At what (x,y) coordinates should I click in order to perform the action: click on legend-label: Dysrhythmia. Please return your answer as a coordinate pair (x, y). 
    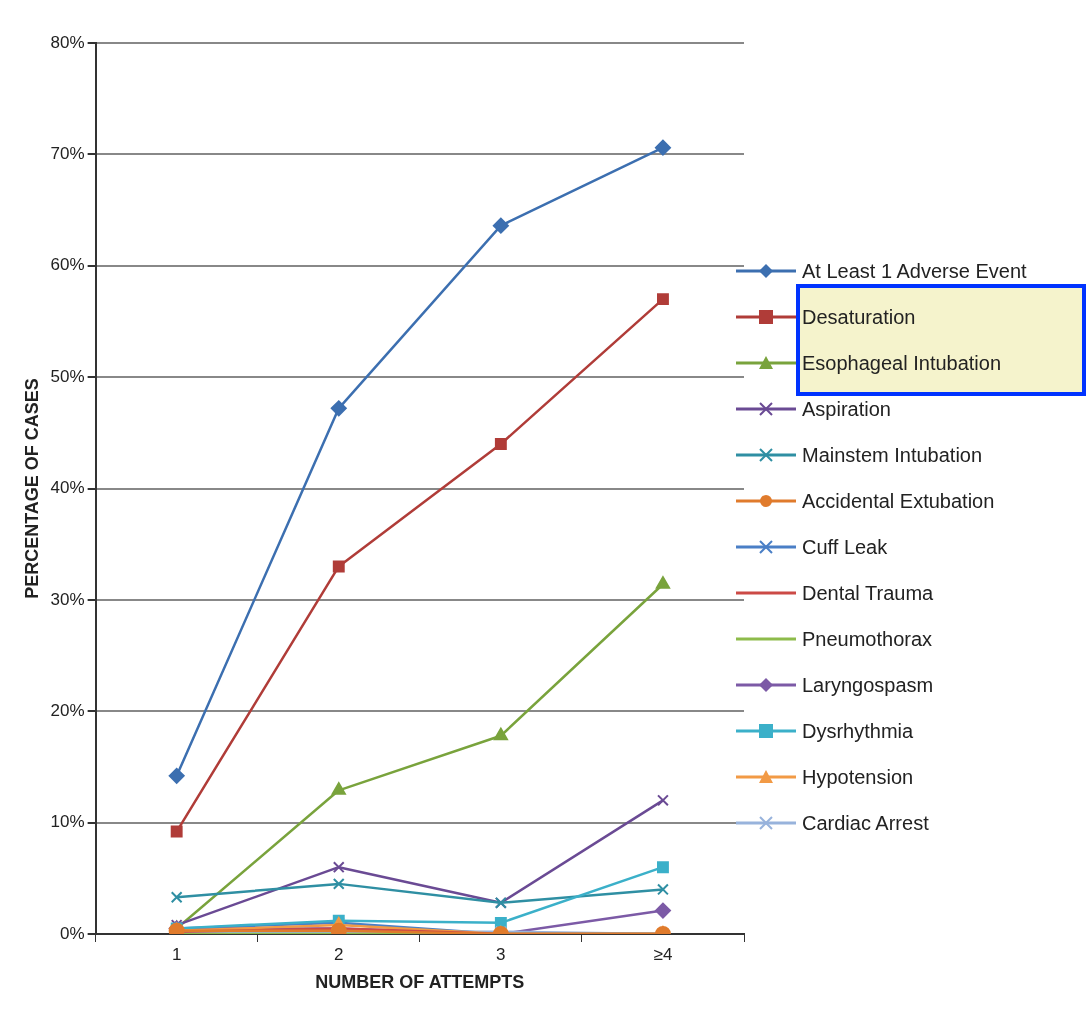
    Looking at the image, I should click on (858, 731).